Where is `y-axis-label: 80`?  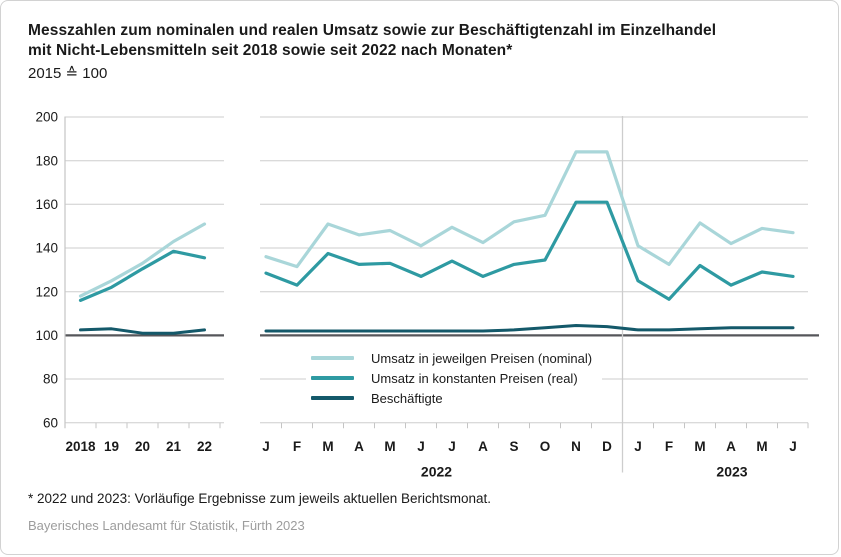
y-axis-label: 80 is located at coordinates (50, 379).